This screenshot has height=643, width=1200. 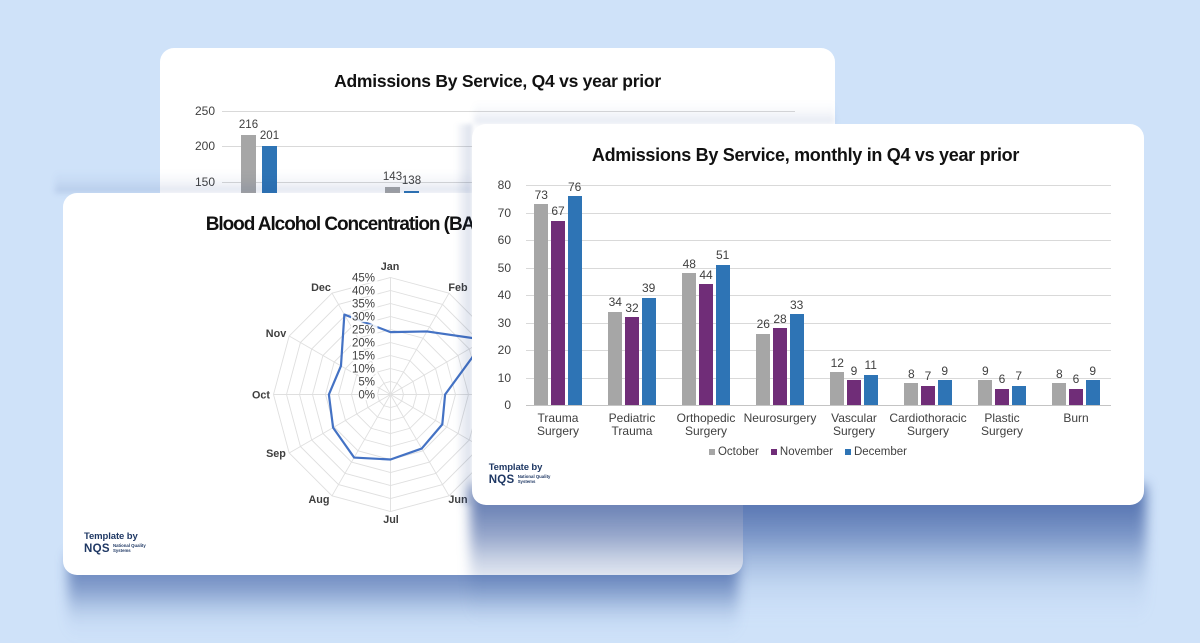 I want to click on svg-text: 20%, so click(x=363, y=344).